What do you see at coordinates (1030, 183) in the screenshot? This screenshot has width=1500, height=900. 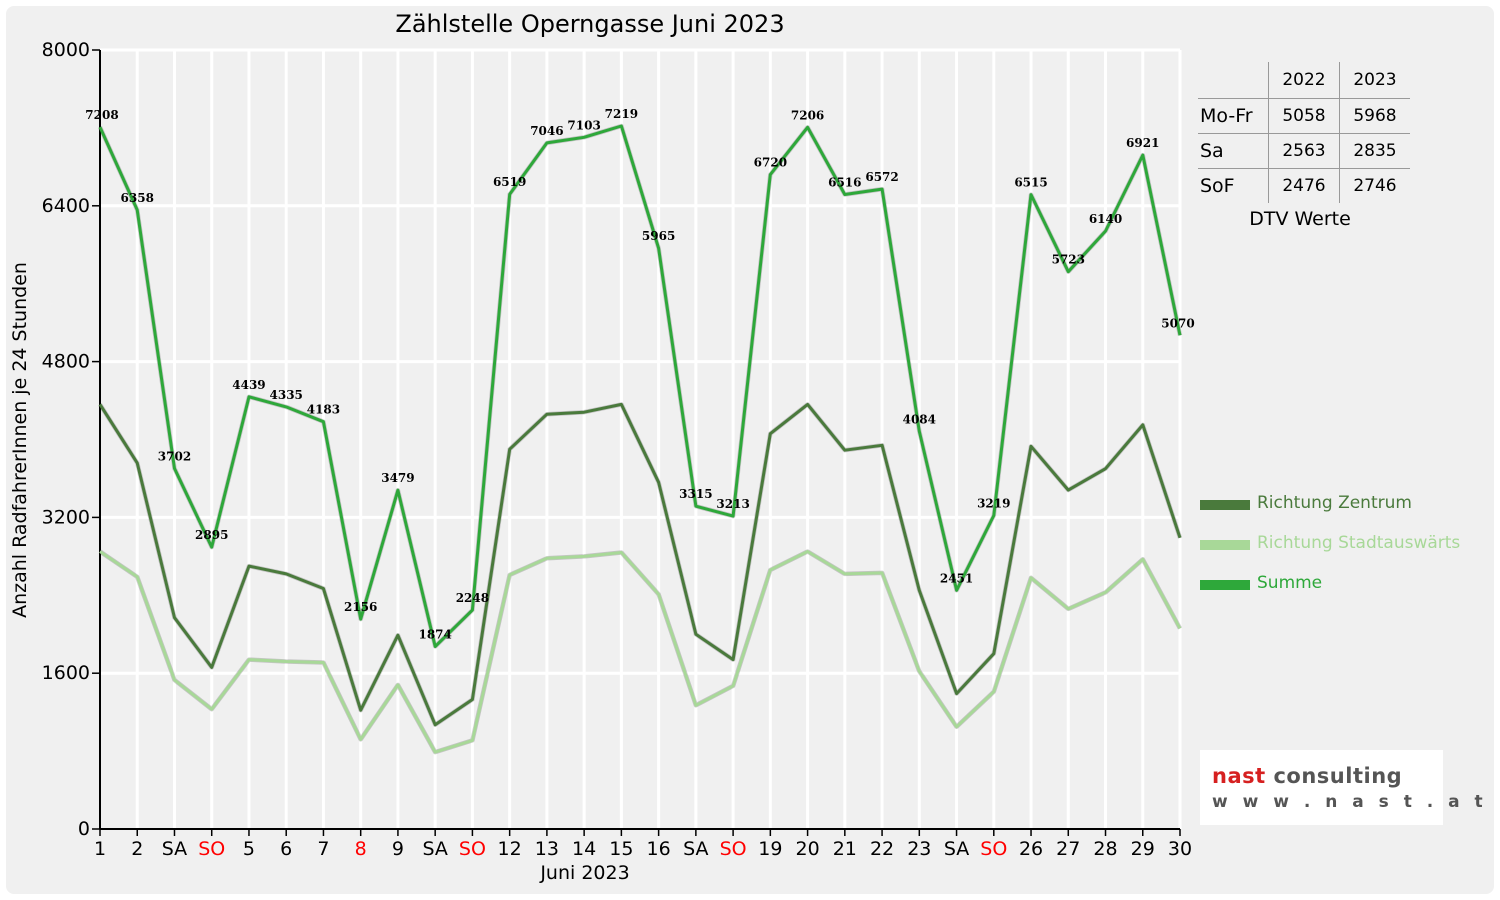 I see `data-label: 6515` at bounding box center [1030, 183].